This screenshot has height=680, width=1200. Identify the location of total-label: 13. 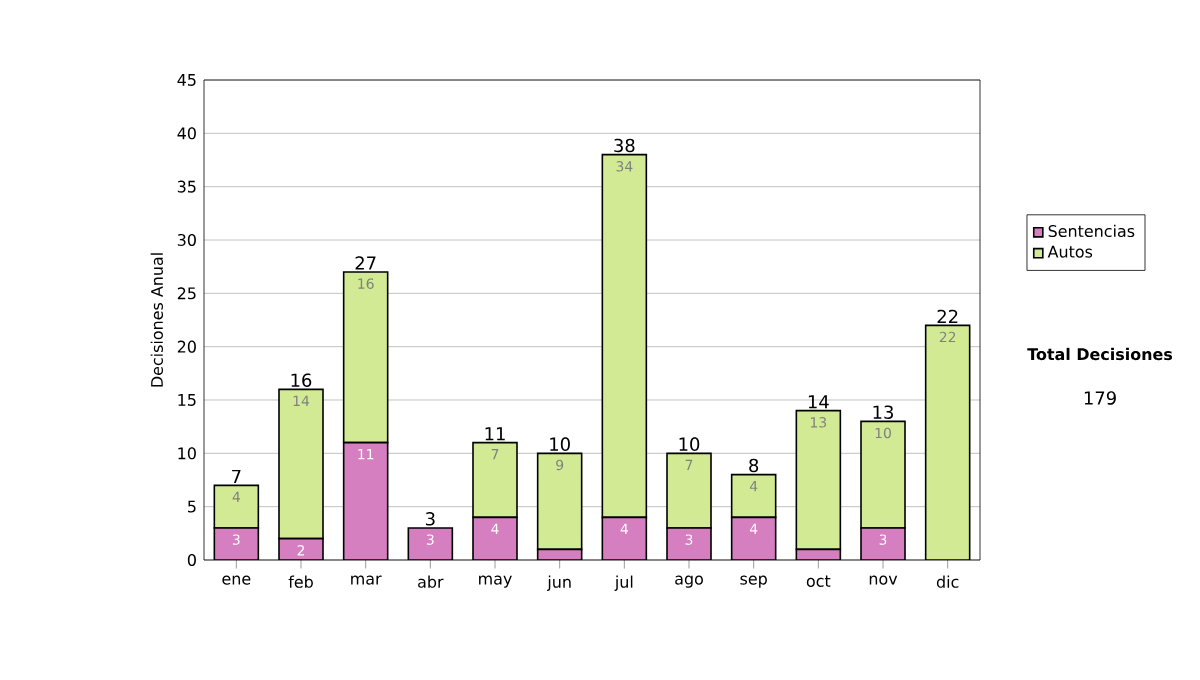
(883, 412).